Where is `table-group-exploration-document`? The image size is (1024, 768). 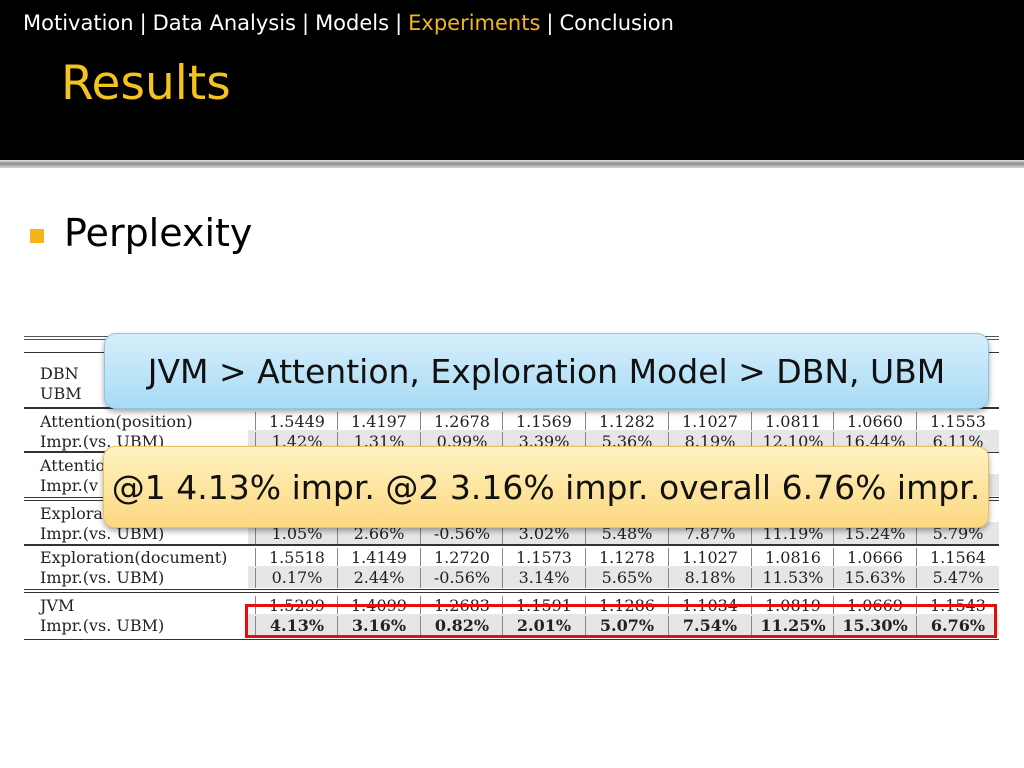 table-group-exploration-document is located at coordinates (511, 567).